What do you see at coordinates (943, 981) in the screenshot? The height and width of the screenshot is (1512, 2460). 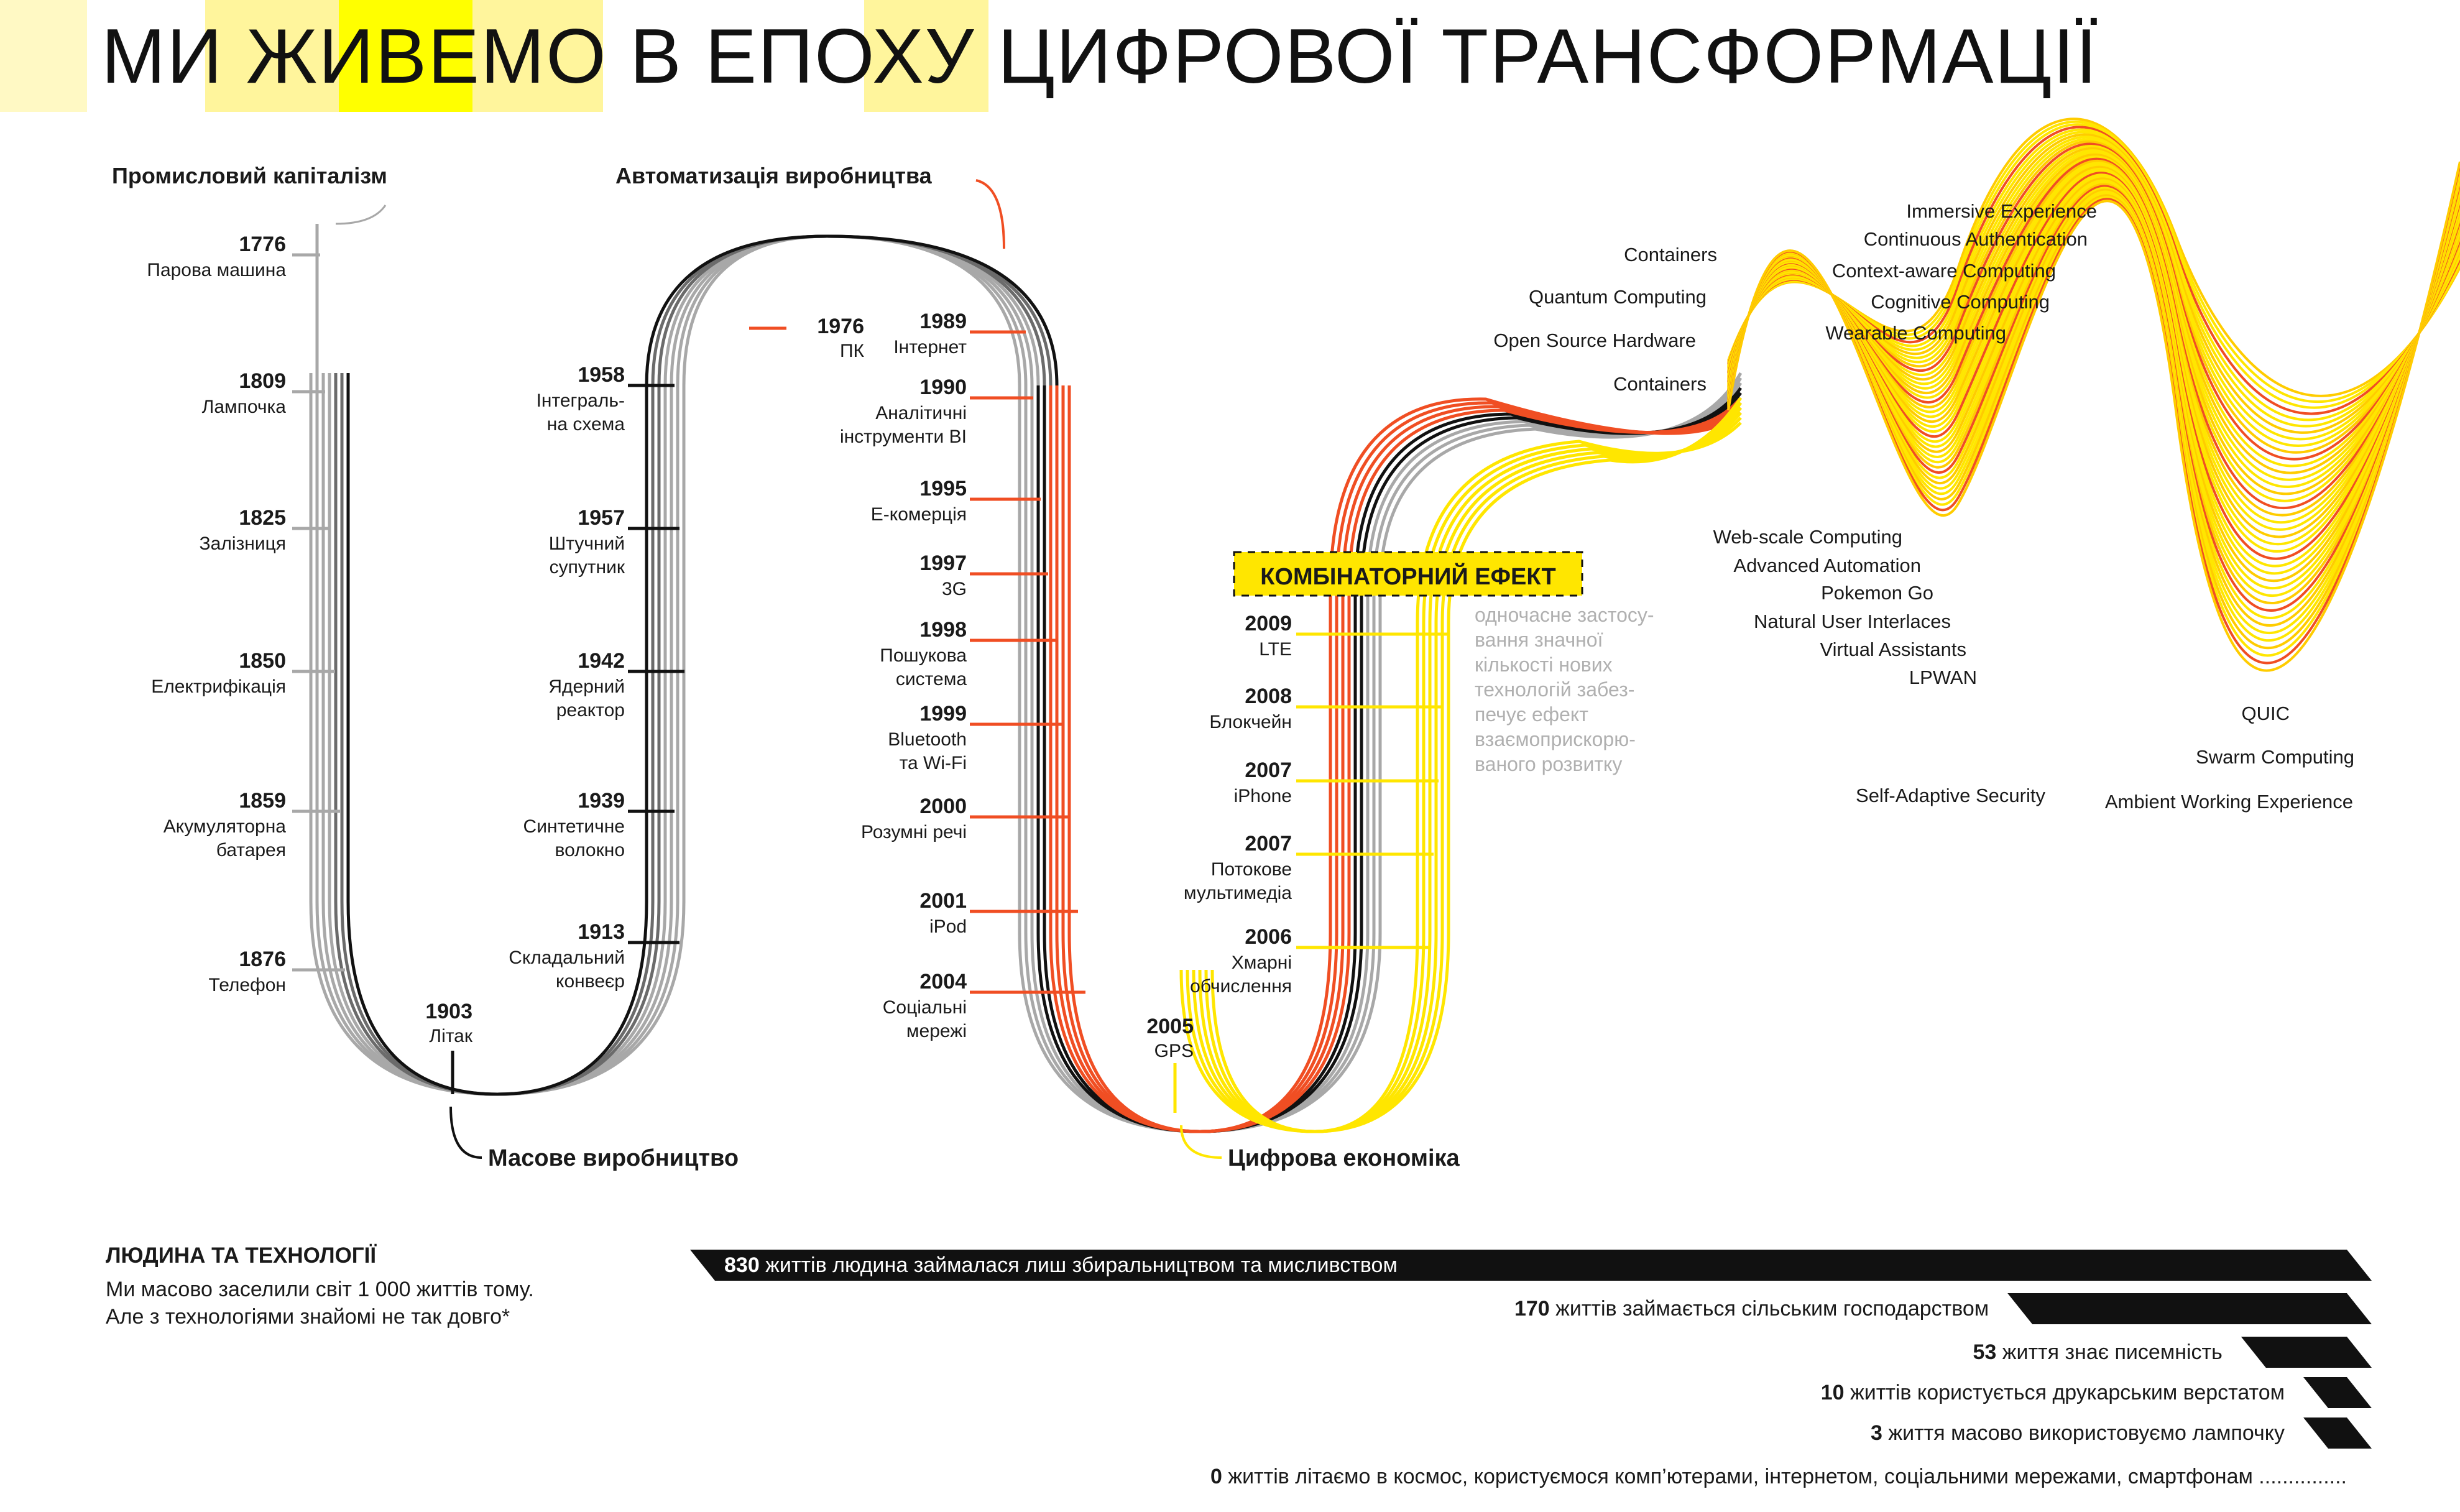 I see `milestone-digital-year: 2004` at bounding box center [943, 981].